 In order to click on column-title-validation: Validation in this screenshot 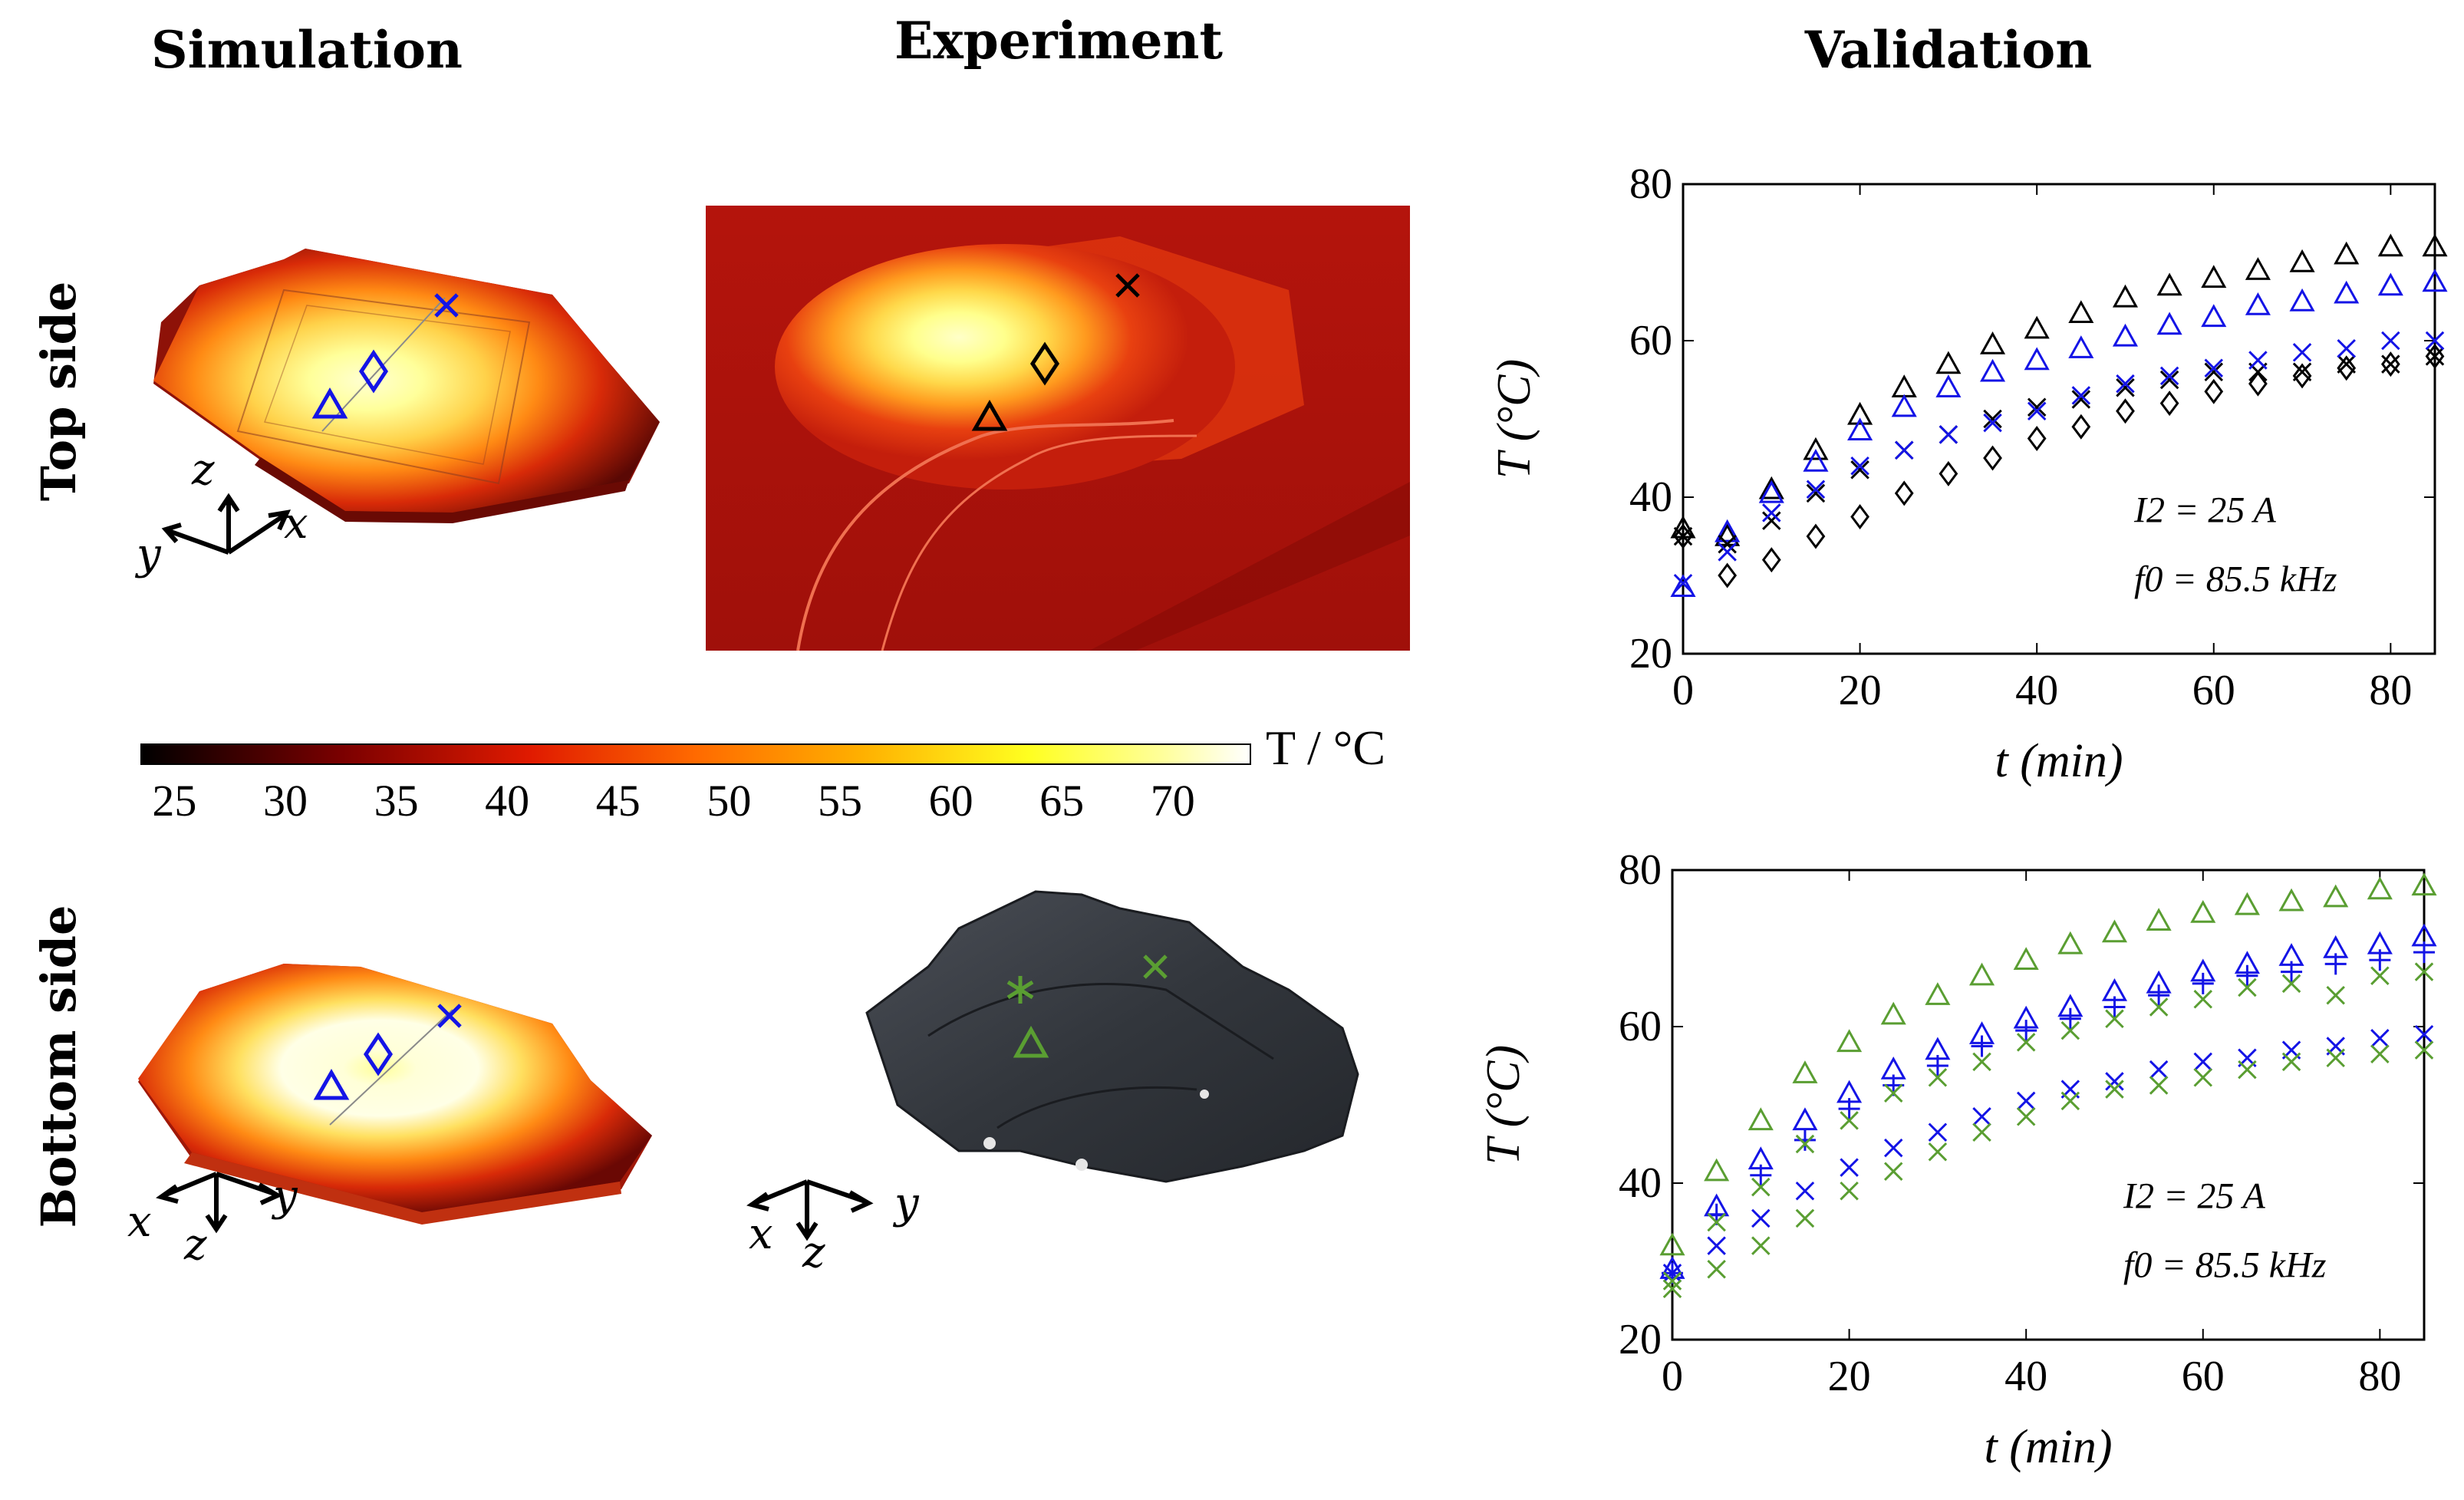, I will do `click(1948, 50)`.